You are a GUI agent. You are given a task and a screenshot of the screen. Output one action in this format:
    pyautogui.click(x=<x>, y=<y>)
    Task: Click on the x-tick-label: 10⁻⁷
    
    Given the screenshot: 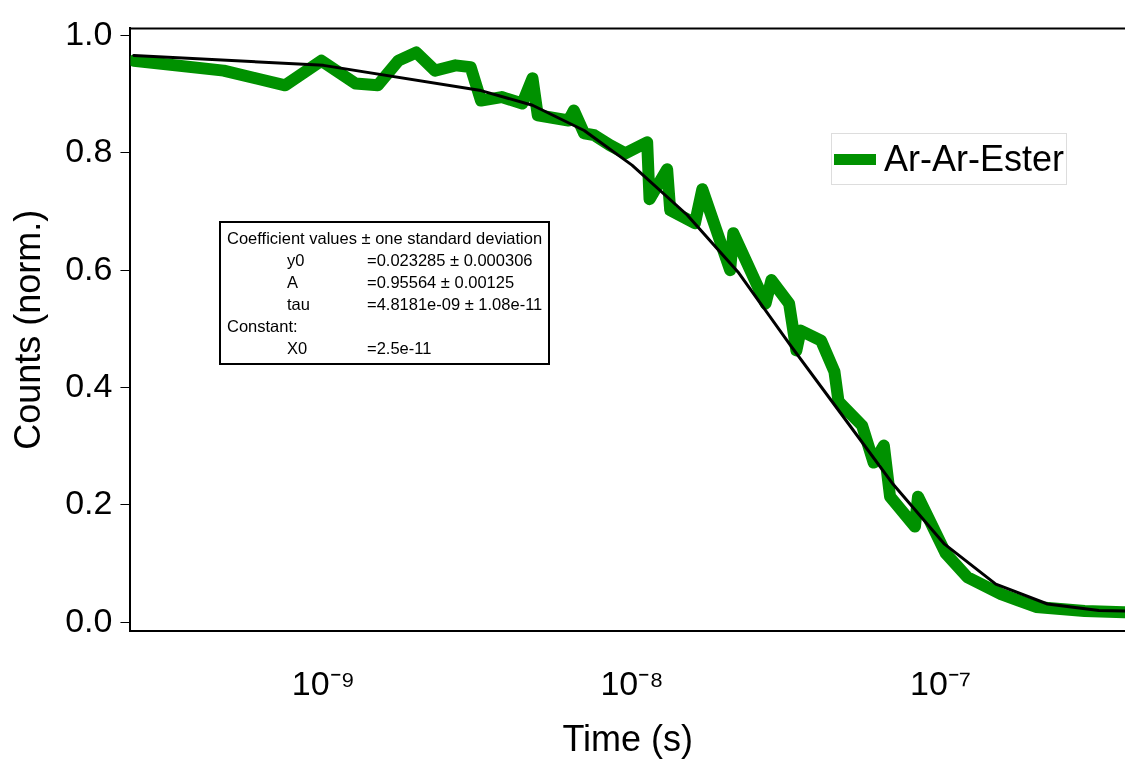 What is the action you would take?
    pyautogui.click(x=941, y=682)
    